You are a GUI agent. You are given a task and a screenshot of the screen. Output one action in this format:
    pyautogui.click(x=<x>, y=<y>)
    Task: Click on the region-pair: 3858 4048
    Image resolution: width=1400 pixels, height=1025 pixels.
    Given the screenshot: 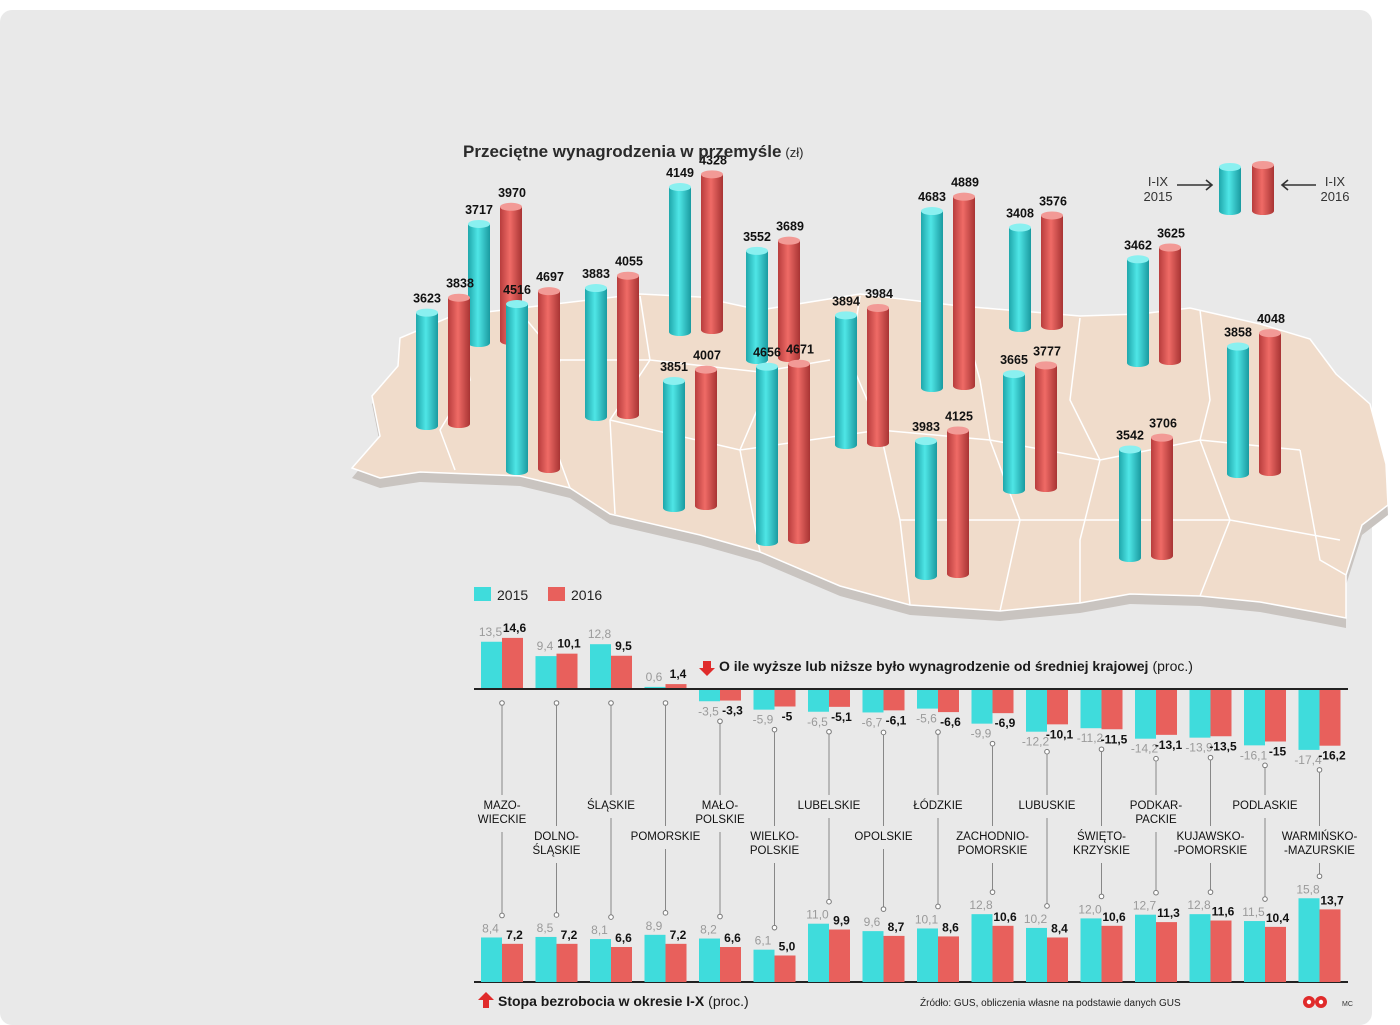 What is the action you would take?
    pyautogui.click(x=1254, y=395)
    